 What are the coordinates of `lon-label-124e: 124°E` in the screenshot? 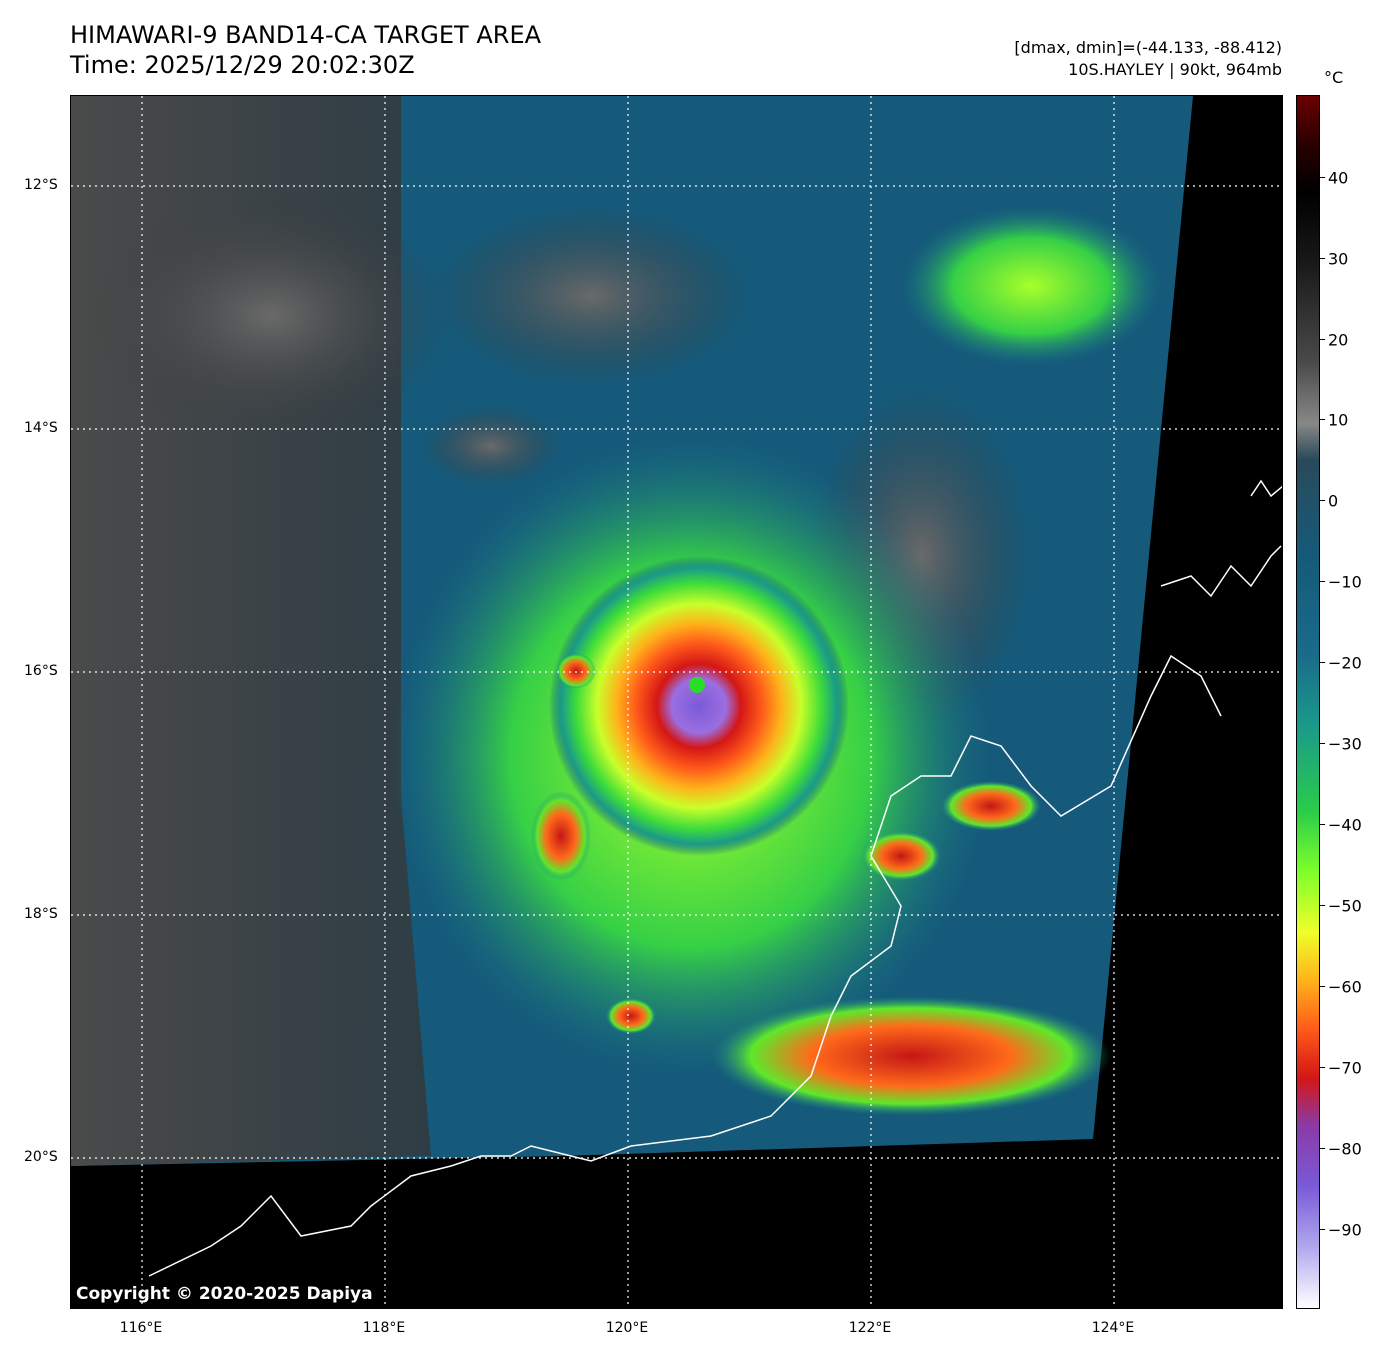 It's located at (1113, 1328).